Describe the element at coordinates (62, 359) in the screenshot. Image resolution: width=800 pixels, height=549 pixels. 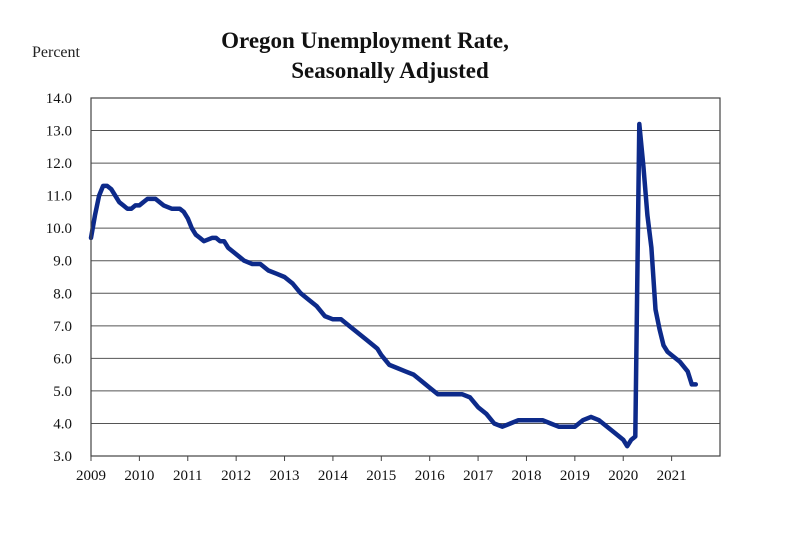
I see `y-tick-label: 6.0` at that location.